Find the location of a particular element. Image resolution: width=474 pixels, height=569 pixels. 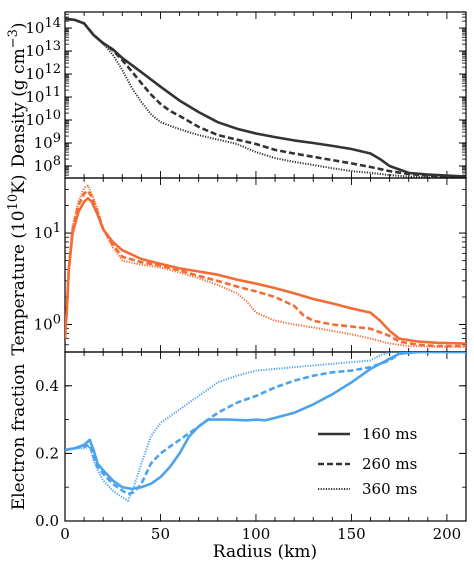

temperature-ylabel-text: Temperature (10 is located at coordinates (19, 282).